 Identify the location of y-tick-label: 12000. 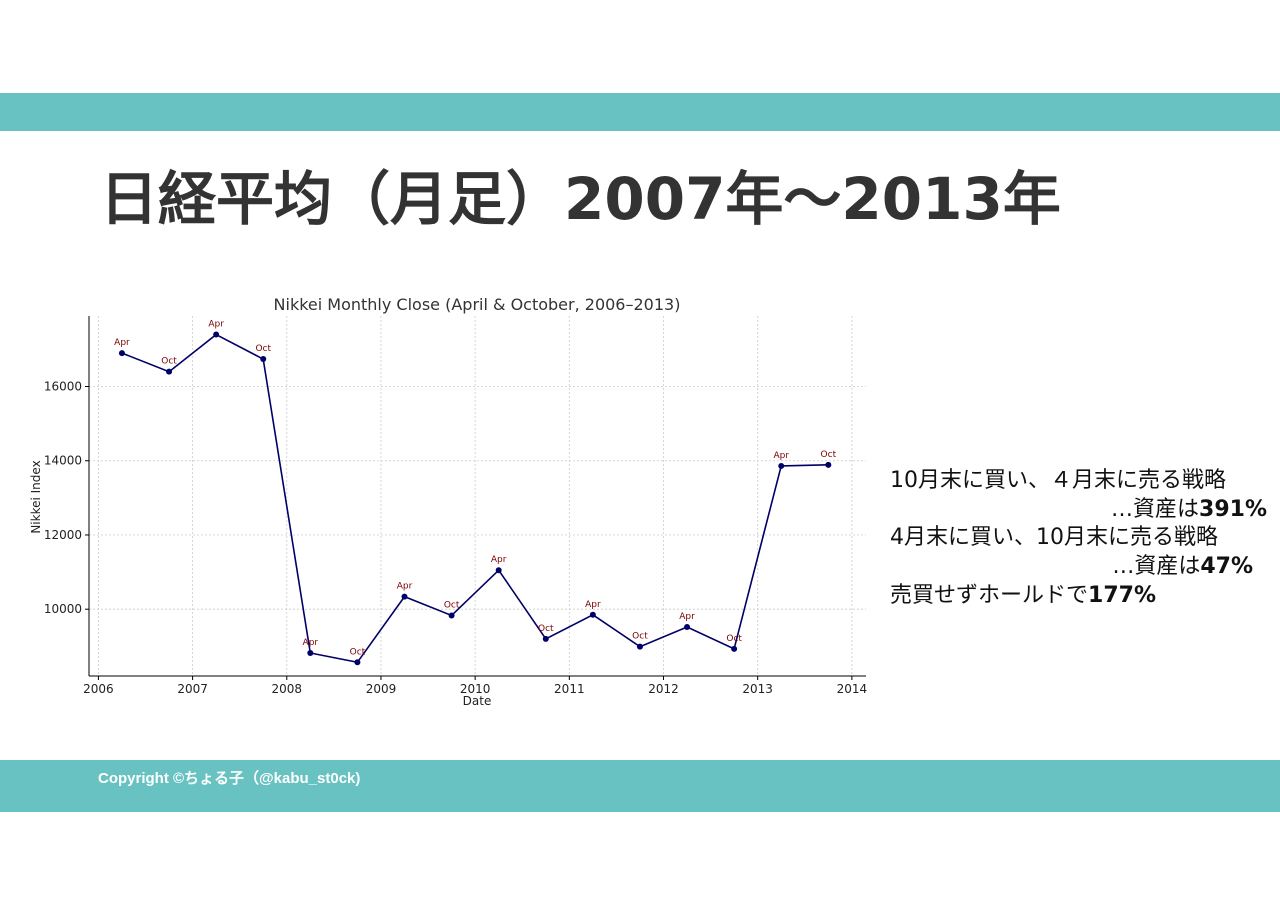
(63, 535).